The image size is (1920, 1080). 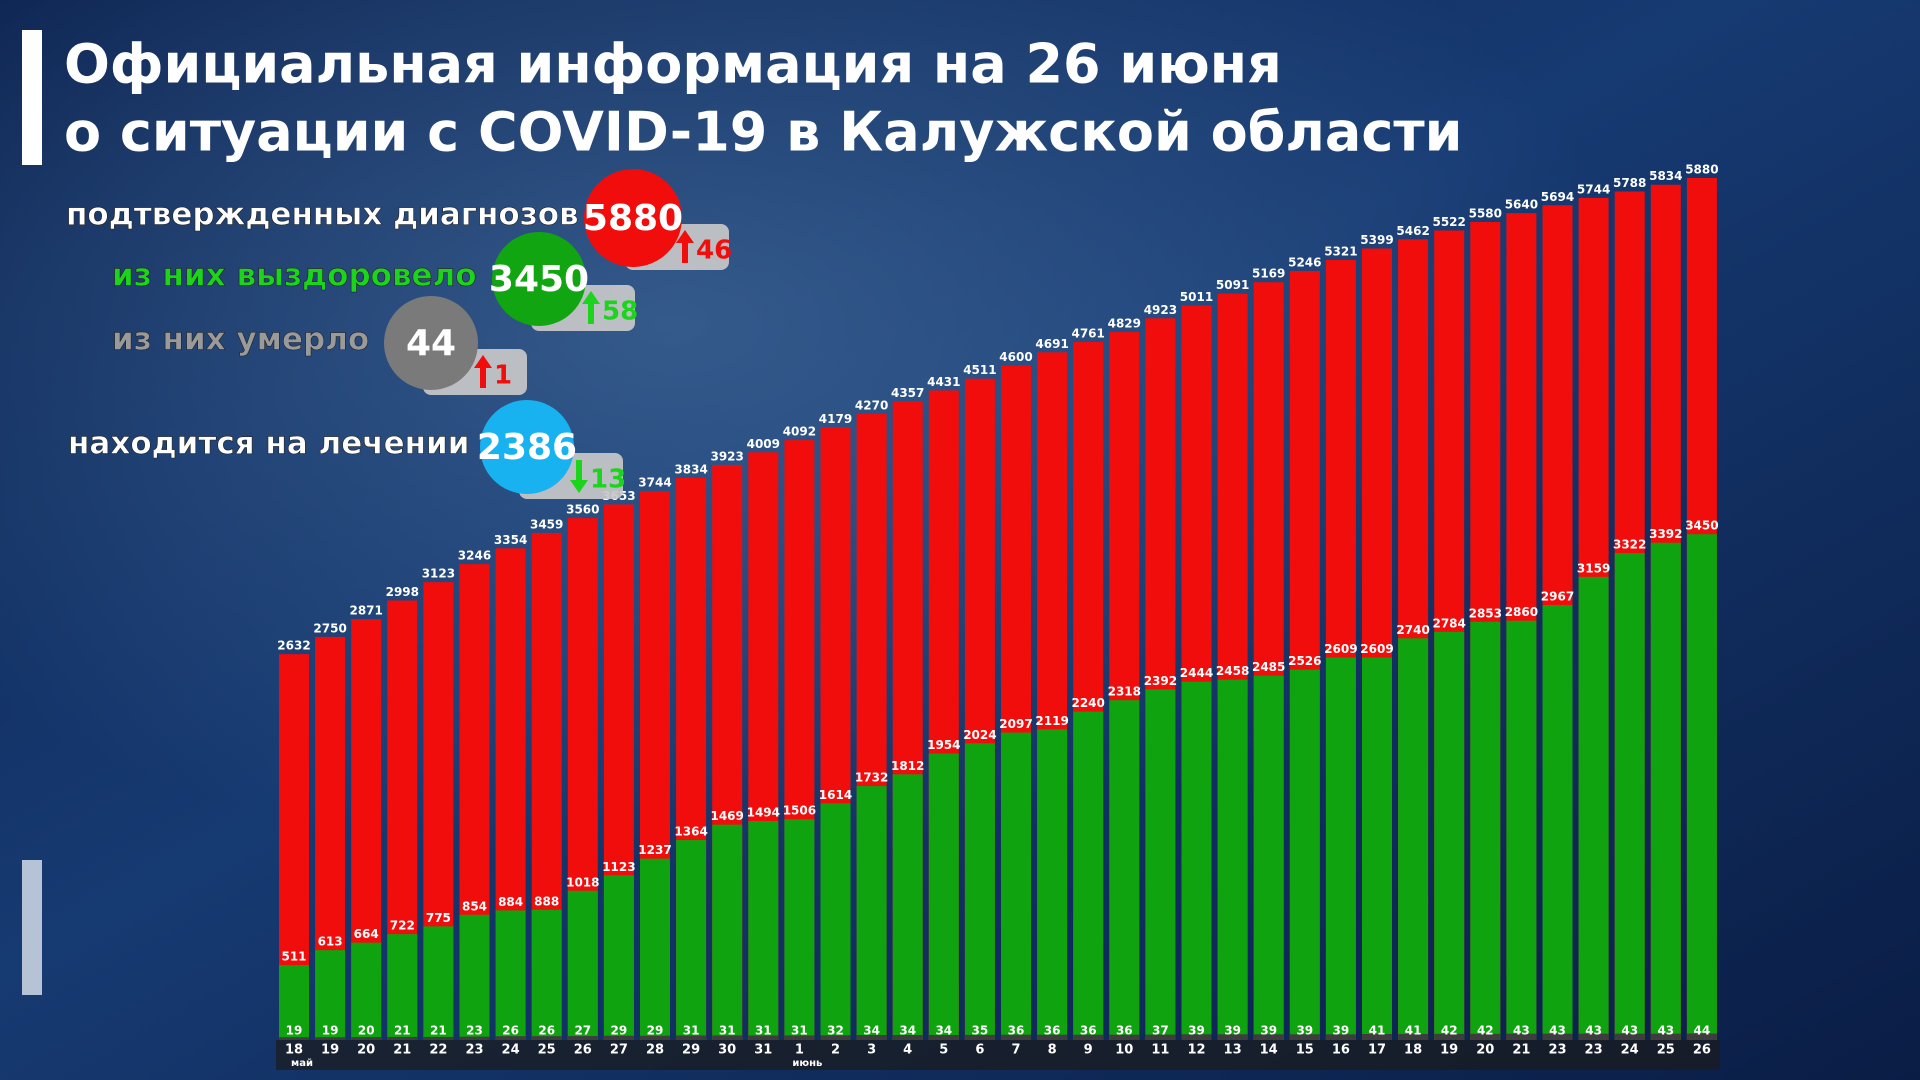 I want to click on x-tick-label: 25, so click(x=547, y=1050).